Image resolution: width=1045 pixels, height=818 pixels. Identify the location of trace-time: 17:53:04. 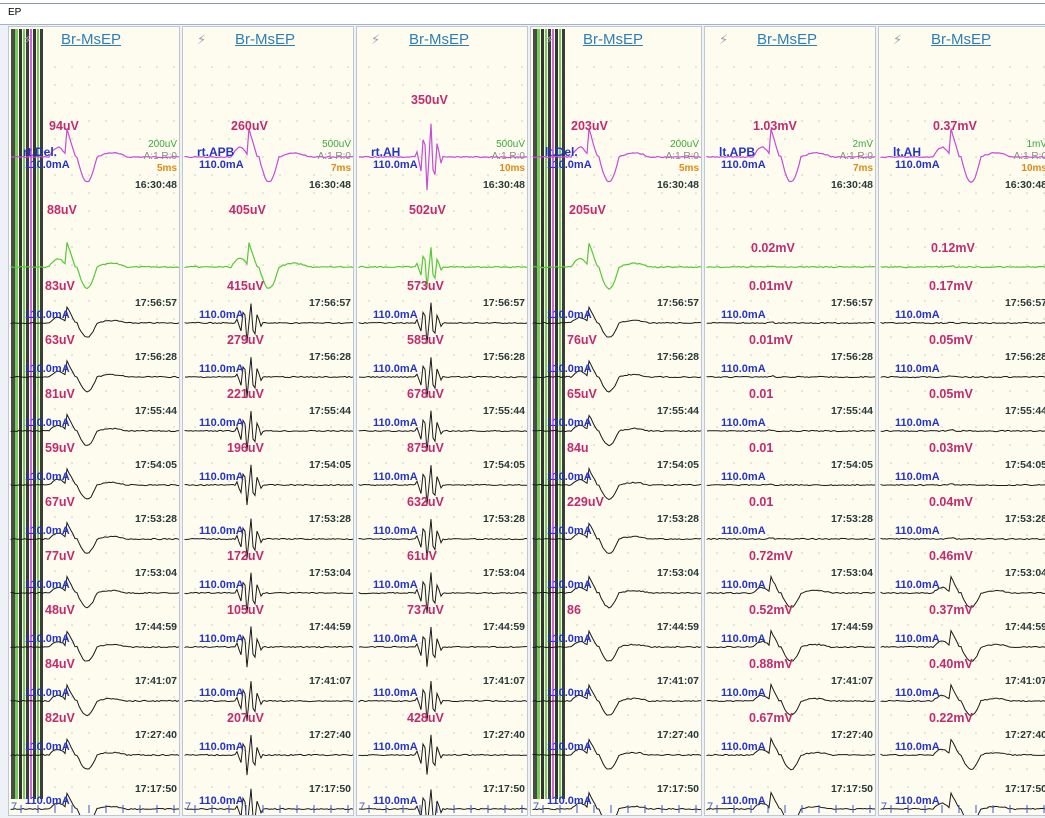
(851, 573).